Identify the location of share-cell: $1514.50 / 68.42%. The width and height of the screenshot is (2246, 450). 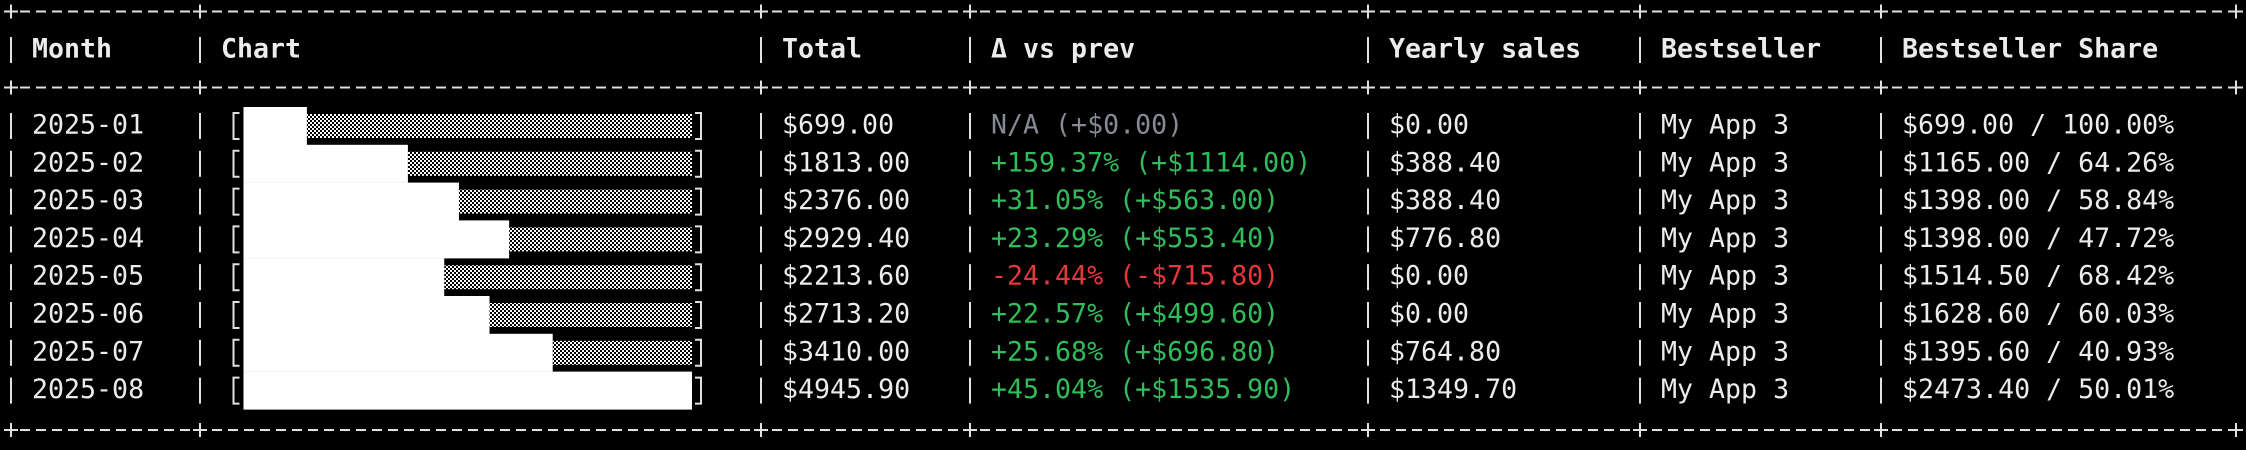
(2038, 276).